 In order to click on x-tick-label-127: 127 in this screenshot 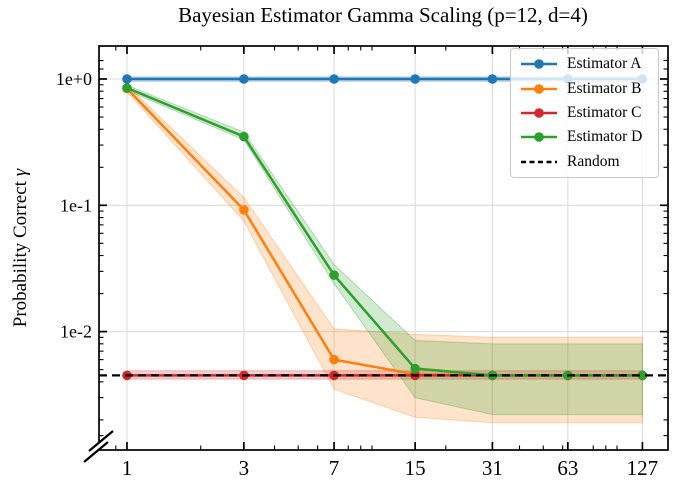, I will do `click(643, 468)`.